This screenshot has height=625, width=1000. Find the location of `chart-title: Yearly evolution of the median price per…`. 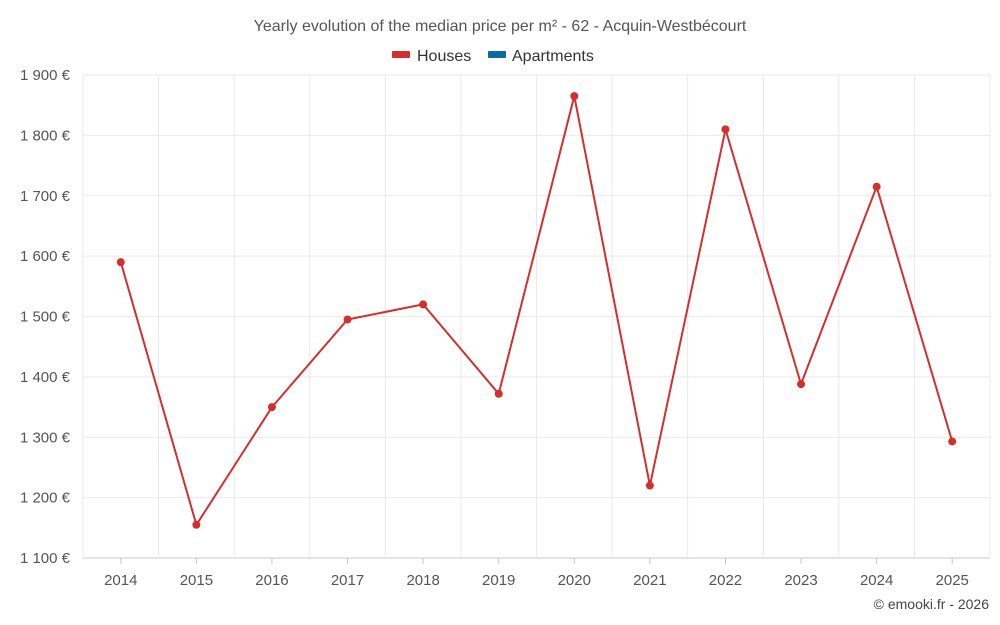

chart-title: Yearly evolution of the median price per… is located at coordinates (500, 26).